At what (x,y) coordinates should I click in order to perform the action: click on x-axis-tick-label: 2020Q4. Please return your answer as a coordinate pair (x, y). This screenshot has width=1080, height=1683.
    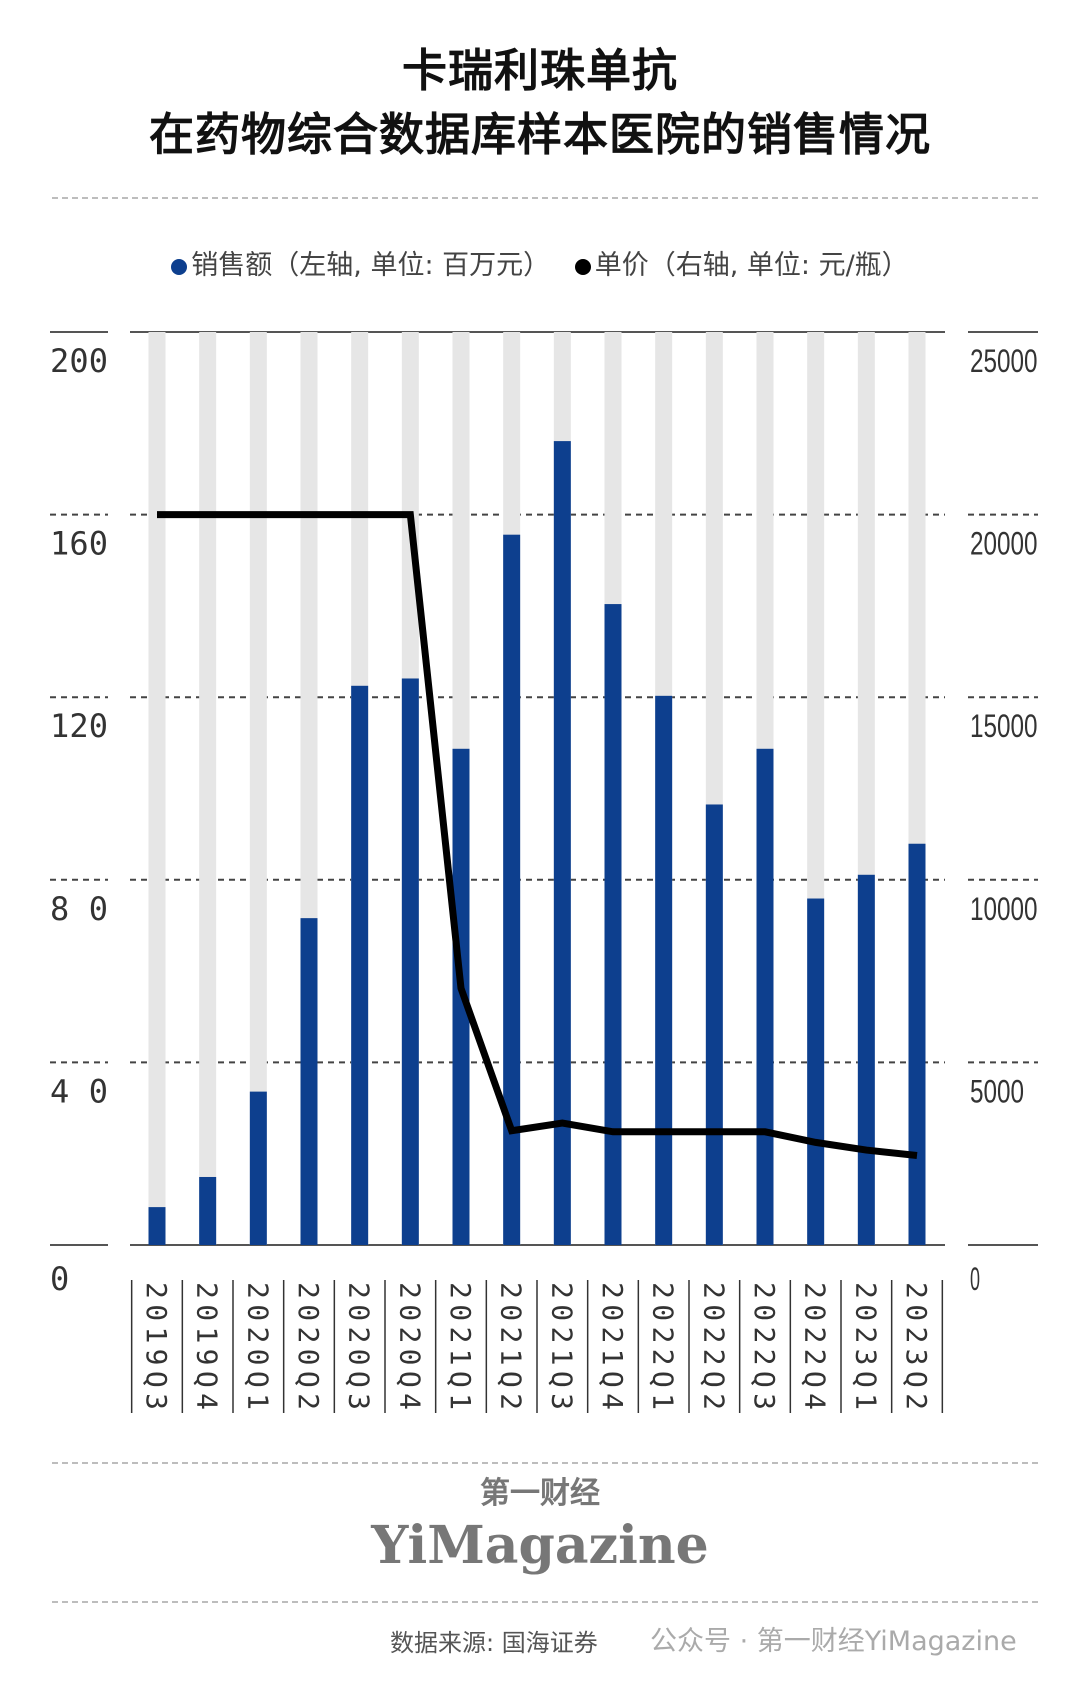
    Looking at the image, I should click on (409, 1346).